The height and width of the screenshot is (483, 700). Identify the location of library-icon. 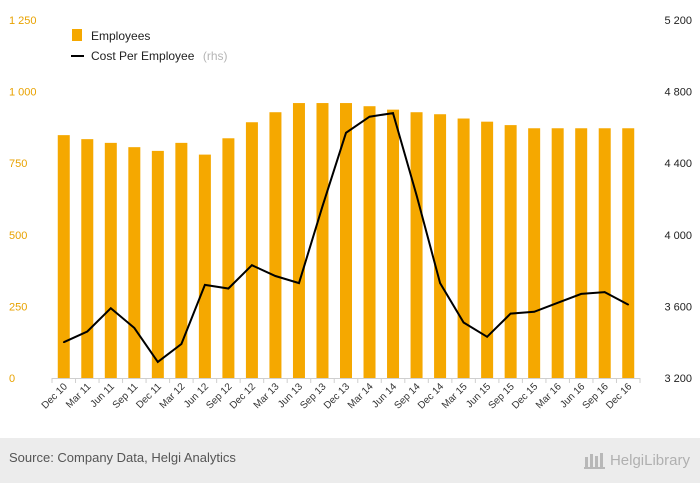
(594, 461).